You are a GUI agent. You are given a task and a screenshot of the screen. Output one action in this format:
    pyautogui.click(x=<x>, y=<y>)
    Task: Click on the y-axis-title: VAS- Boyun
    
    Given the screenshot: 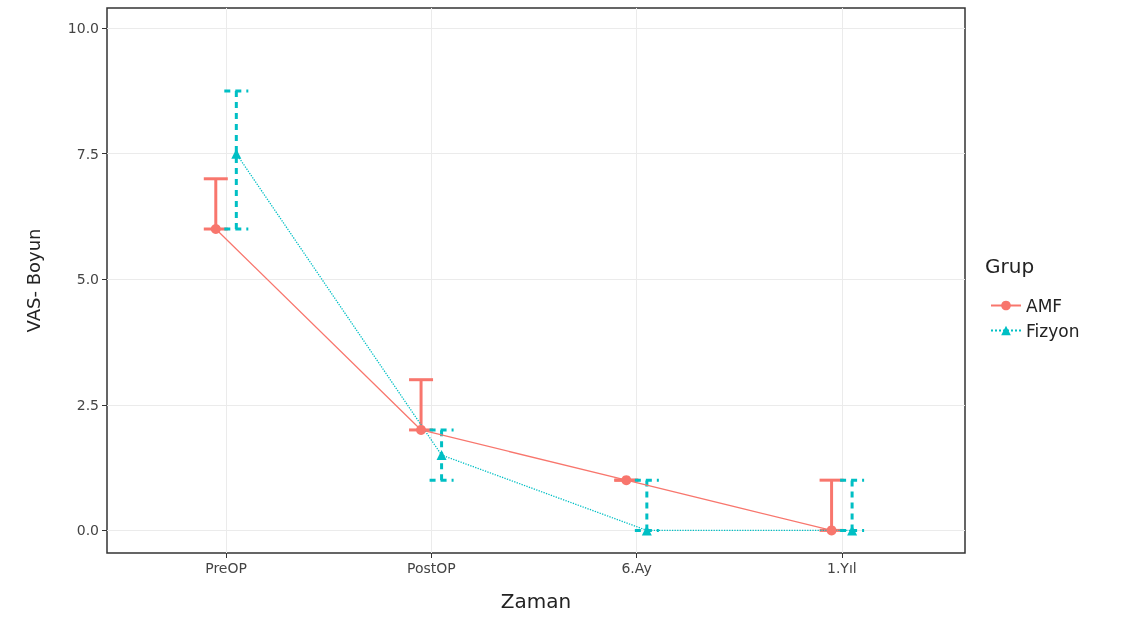 What is the action you would take?
    pyautogui.click(x=33, y=280)
    